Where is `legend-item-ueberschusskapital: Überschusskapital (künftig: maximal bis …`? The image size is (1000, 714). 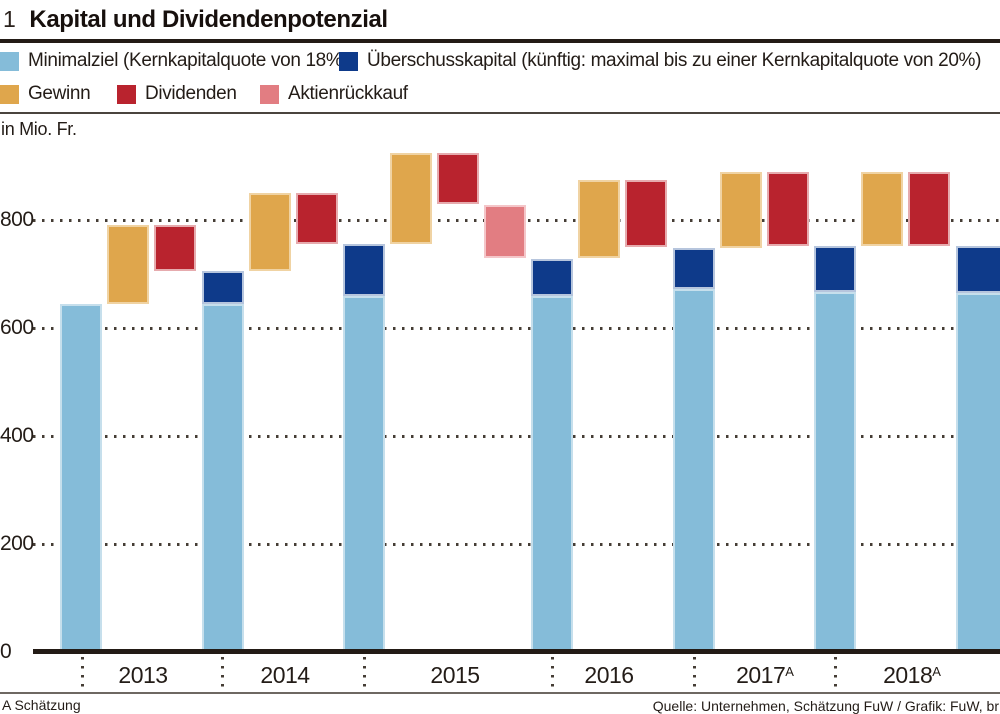
legend-item-ueberschusskapital: Überschusskapital (künftig: maximal bis … is located at coordinates (660, 60).